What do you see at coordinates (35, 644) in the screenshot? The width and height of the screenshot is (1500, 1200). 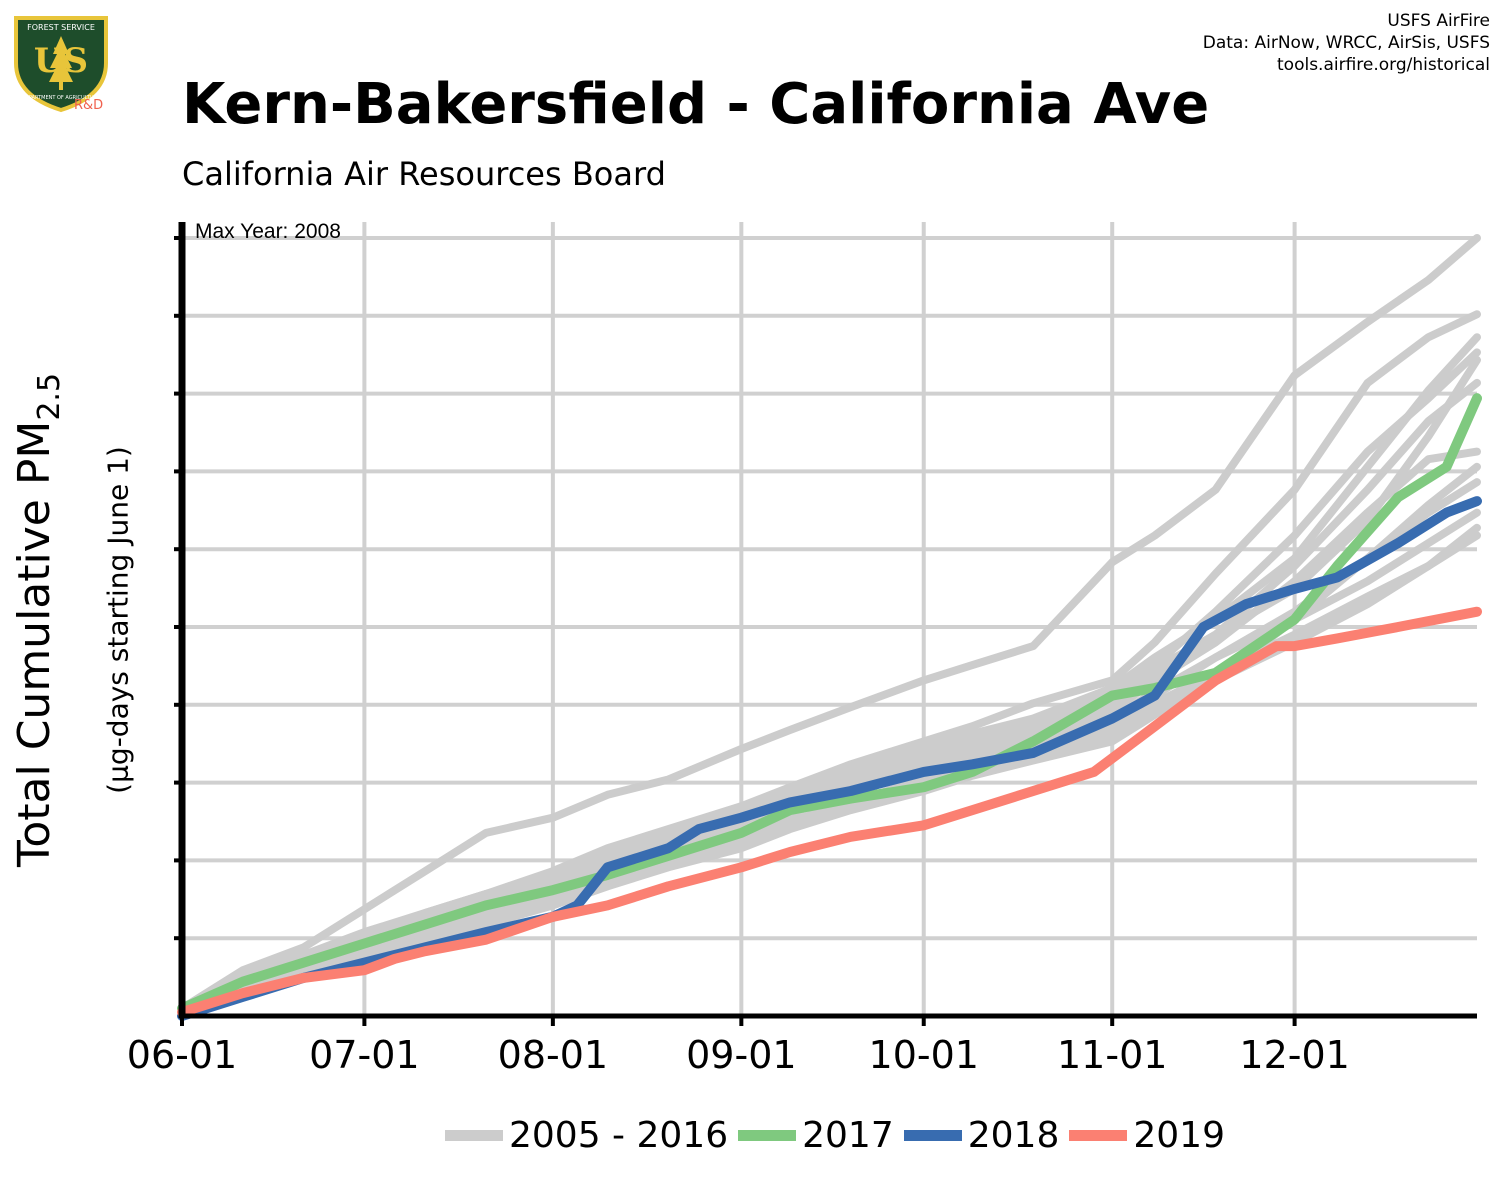 I see `y-axis-label-text: Total Cumulative PM` at bounding box center [35, 644].